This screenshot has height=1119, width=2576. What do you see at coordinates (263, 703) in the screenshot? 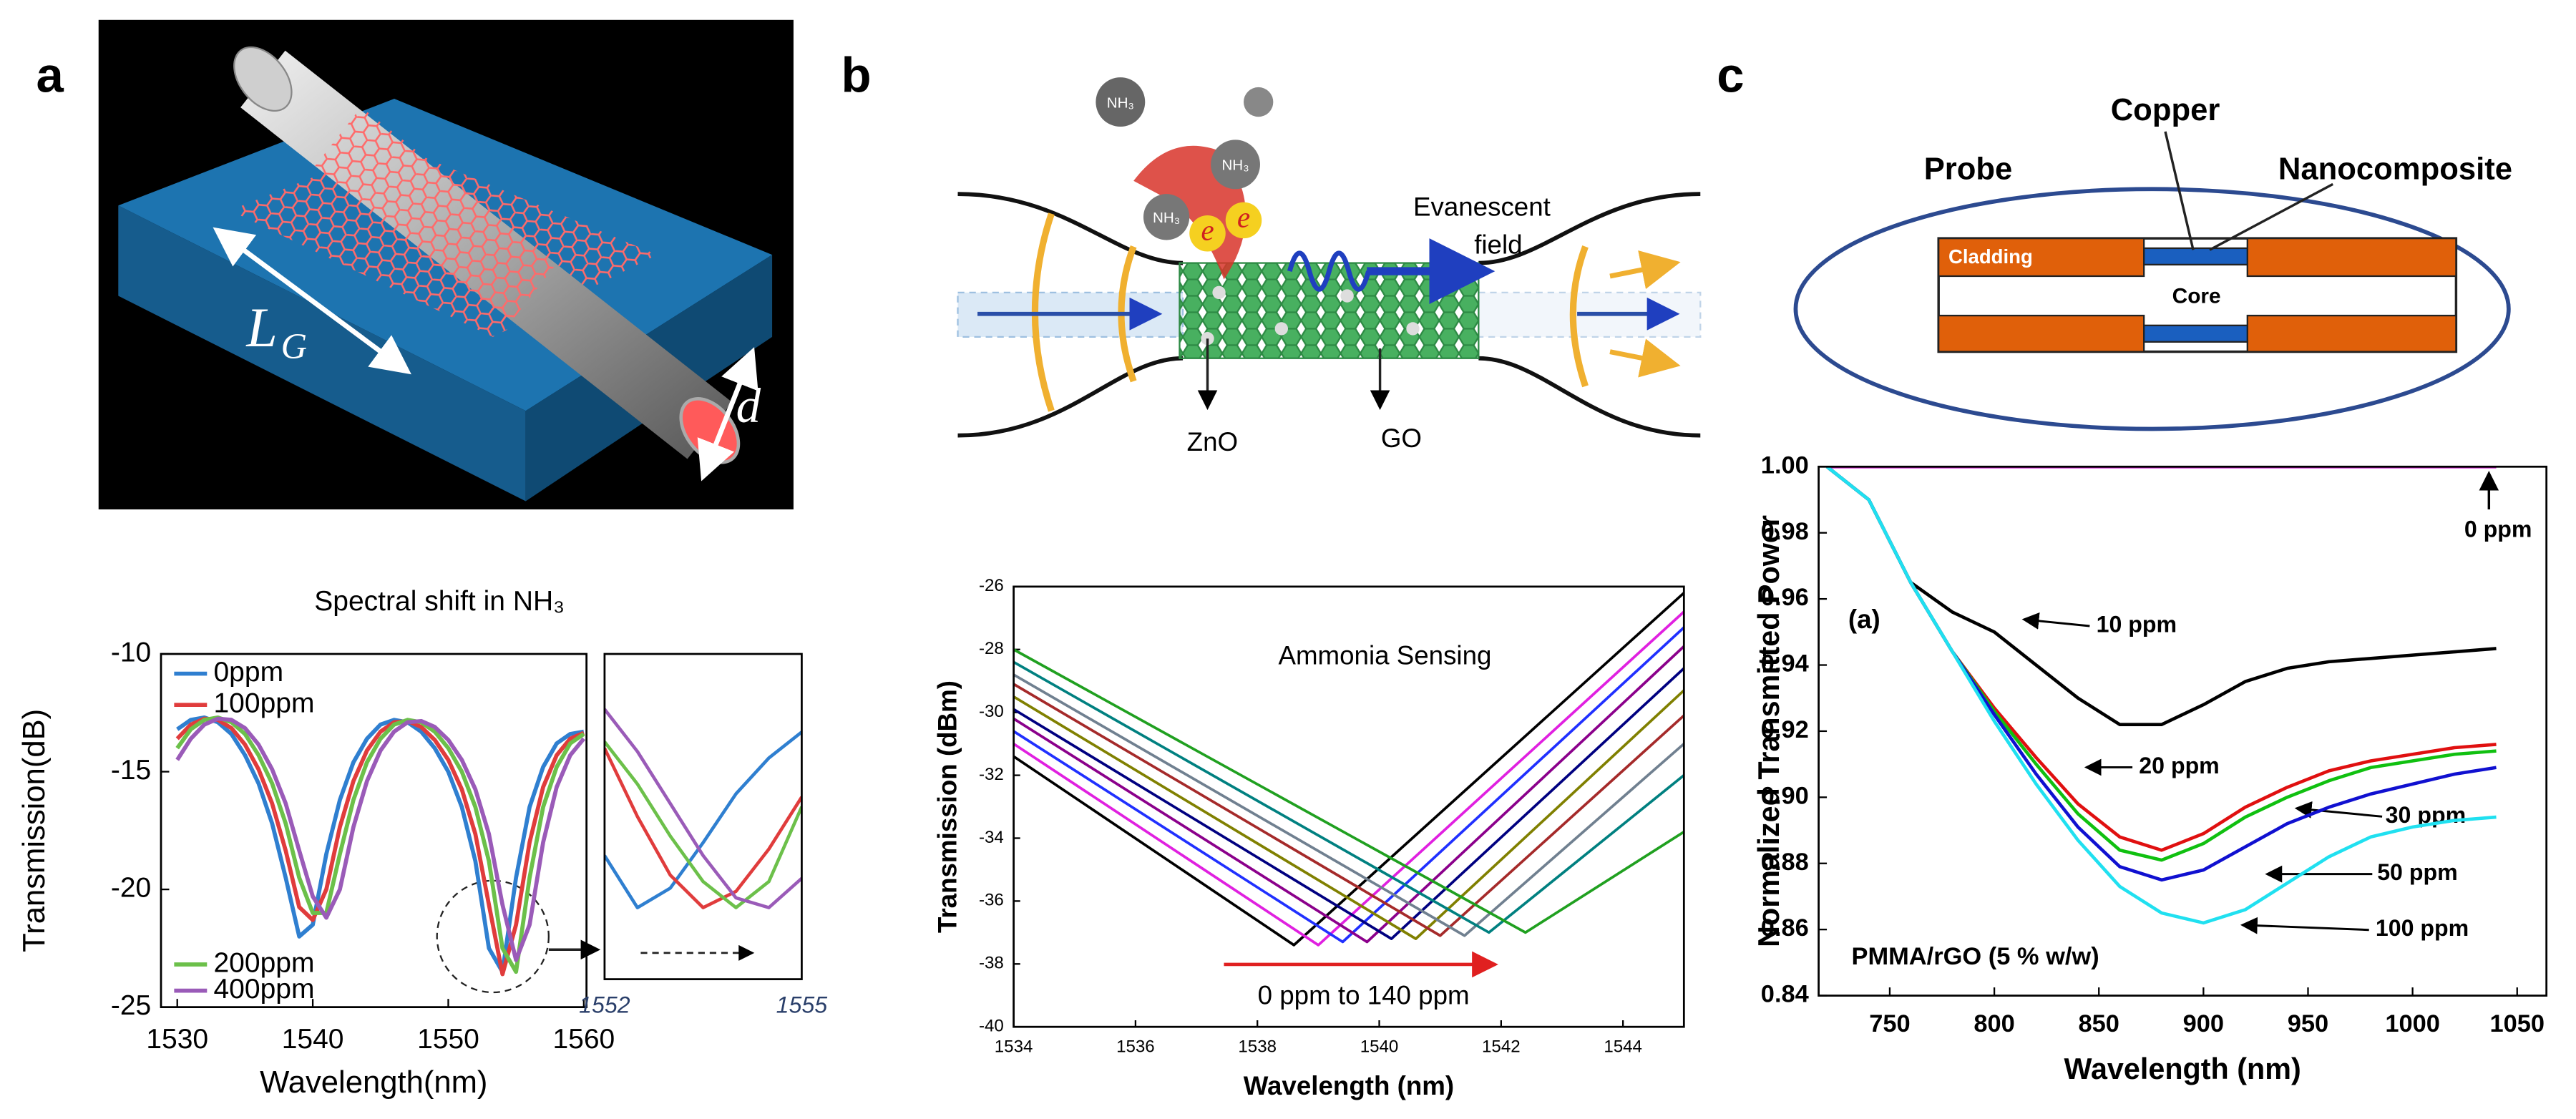
I see `legend-label: 100ppm` at bounding box center [263, 703].